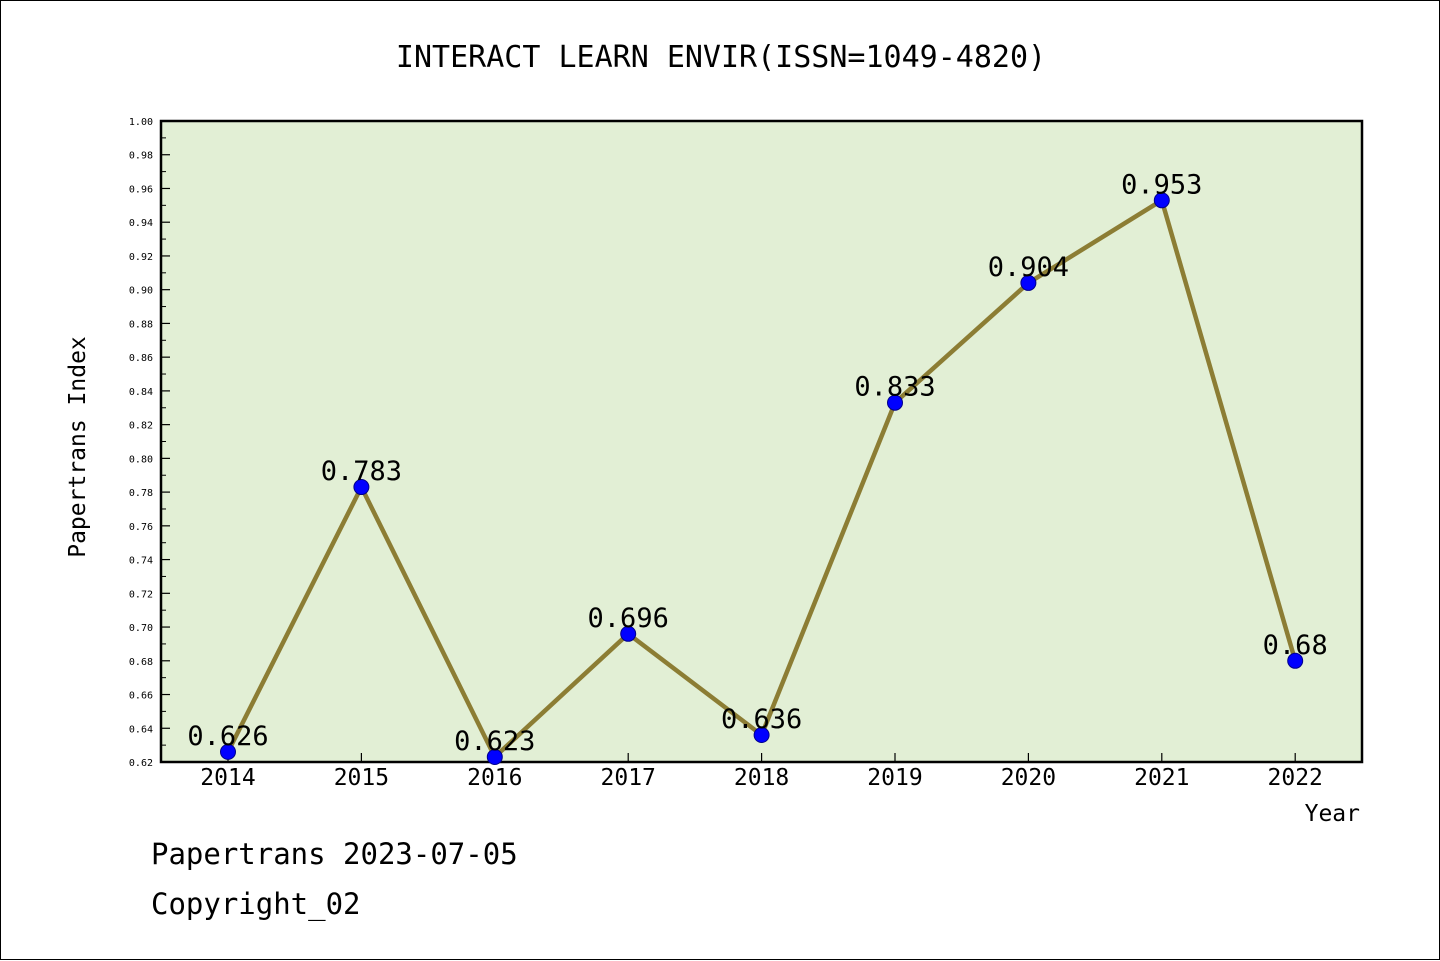  Describe the element at coordinates (494, 778) in the screenshot. I see `x-tick-label: 2016` at that location.